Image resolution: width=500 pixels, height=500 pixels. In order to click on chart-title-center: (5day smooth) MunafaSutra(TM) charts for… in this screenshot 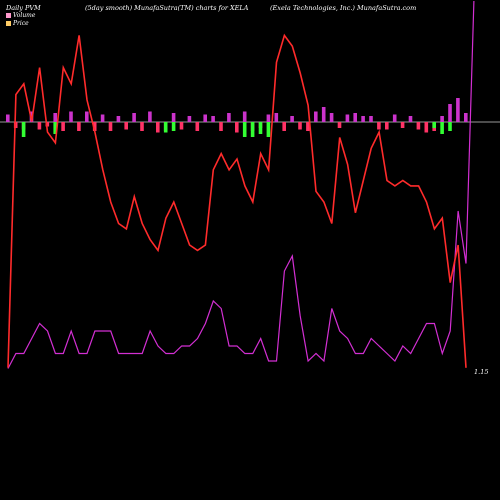, I will do `click(167, 8)`.